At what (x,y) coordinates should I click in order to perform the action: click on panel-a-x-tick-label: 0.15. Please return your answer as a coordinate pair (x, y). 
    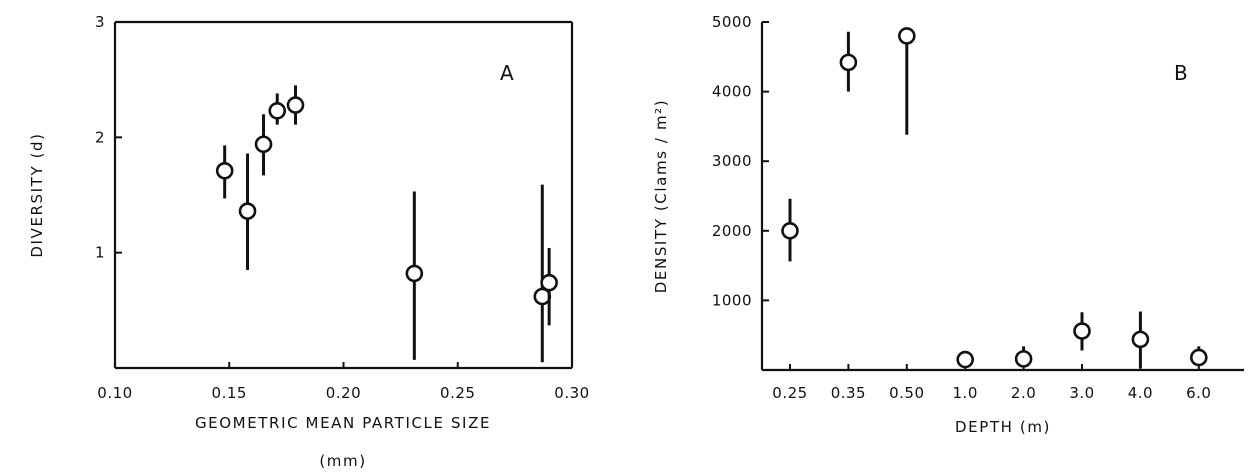
    Looking at the image, I should click on (229, 393).